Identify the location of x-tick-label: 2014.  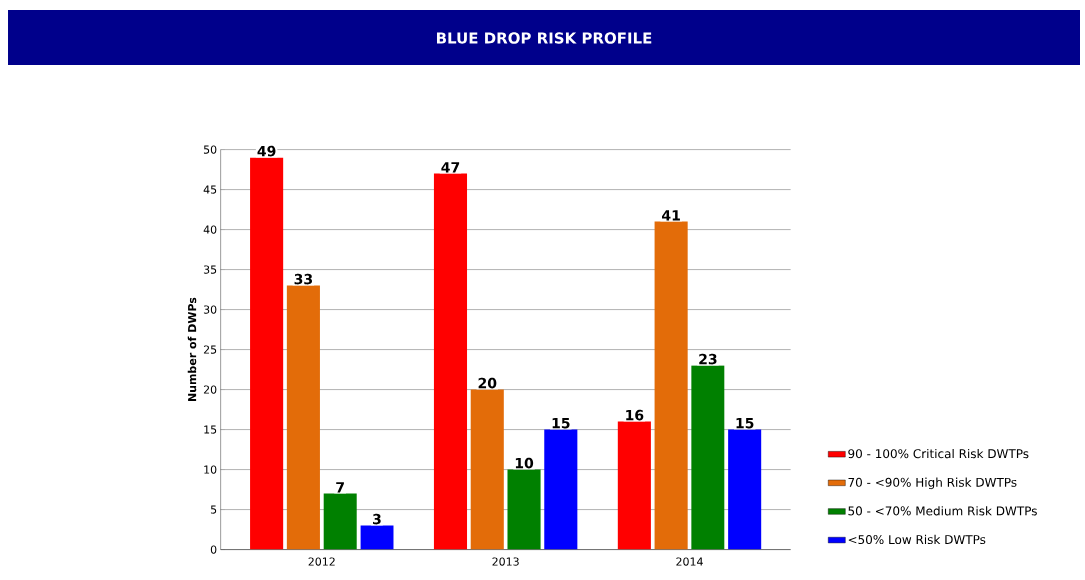
(689, 561).